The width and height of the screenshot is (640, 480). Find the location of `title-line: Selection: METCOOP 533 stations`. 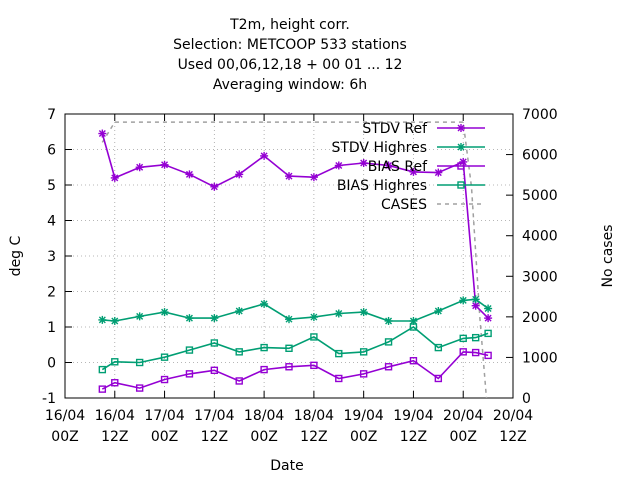

title-line: Selection: METCOOP 533 stations is located at coordinates (290, 45).